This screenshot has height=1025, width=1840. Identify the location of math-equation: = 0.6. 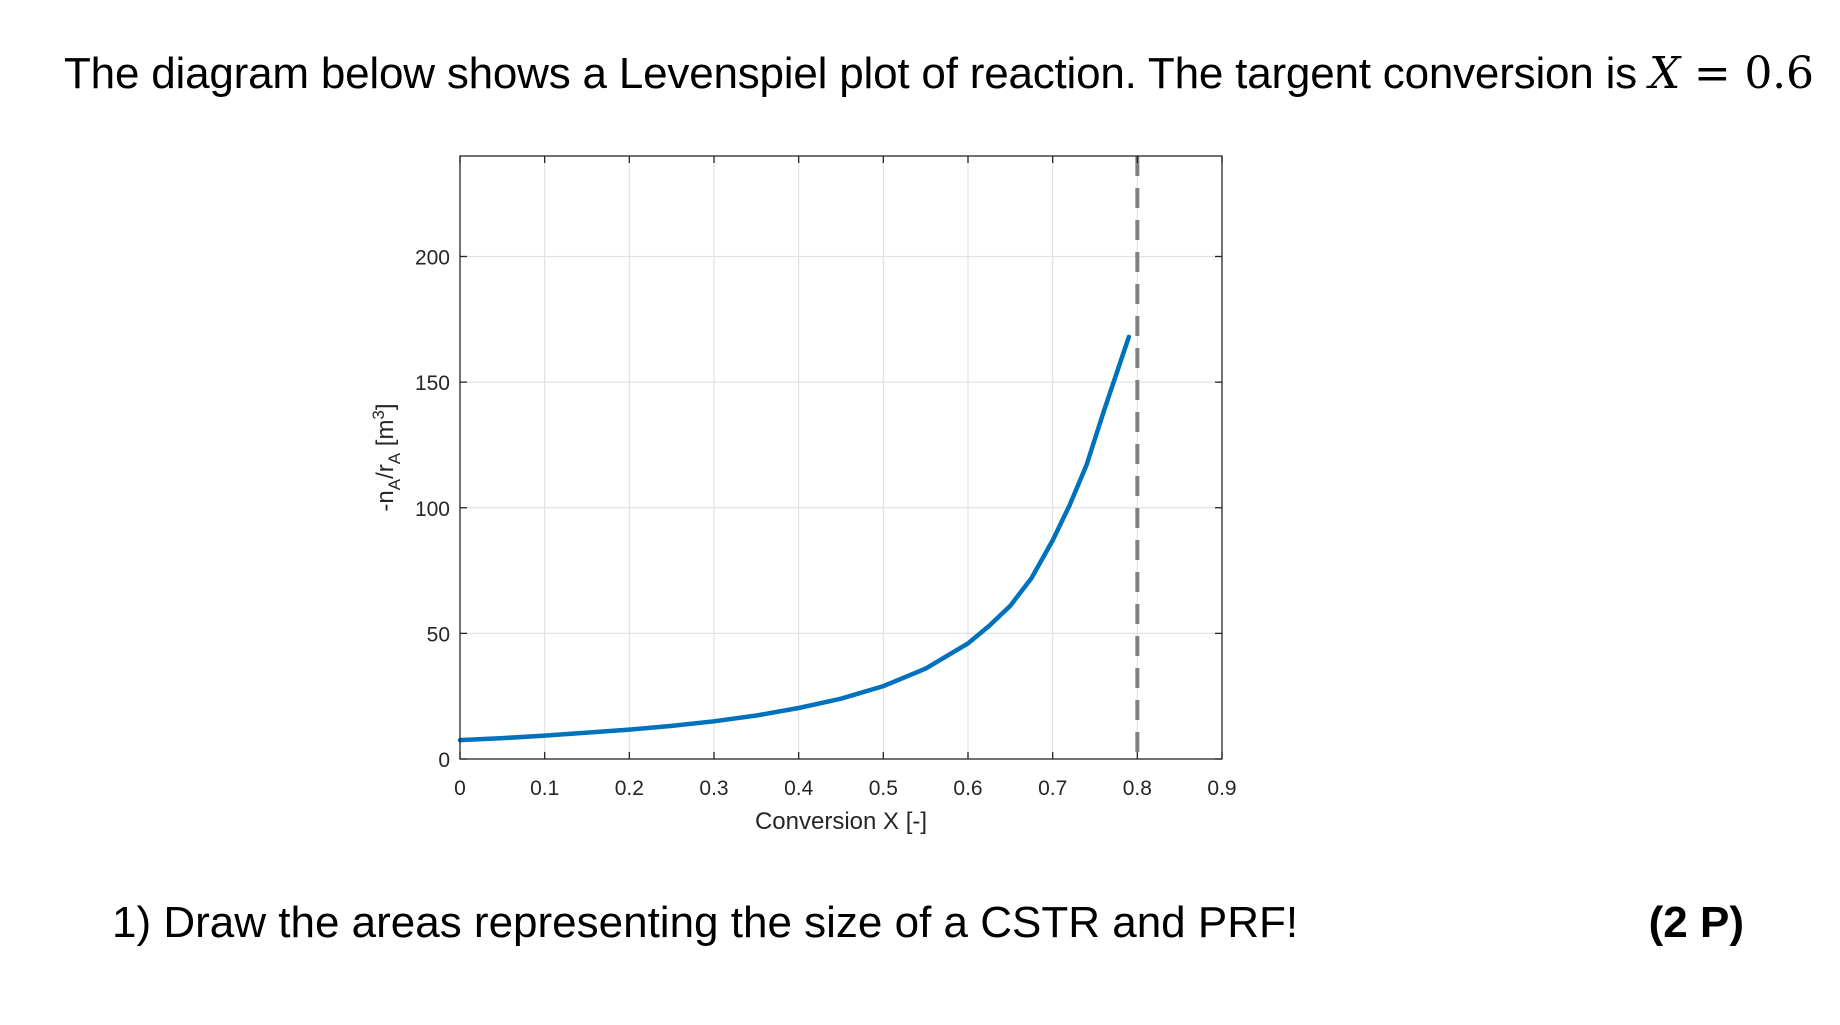
(1747, 73).